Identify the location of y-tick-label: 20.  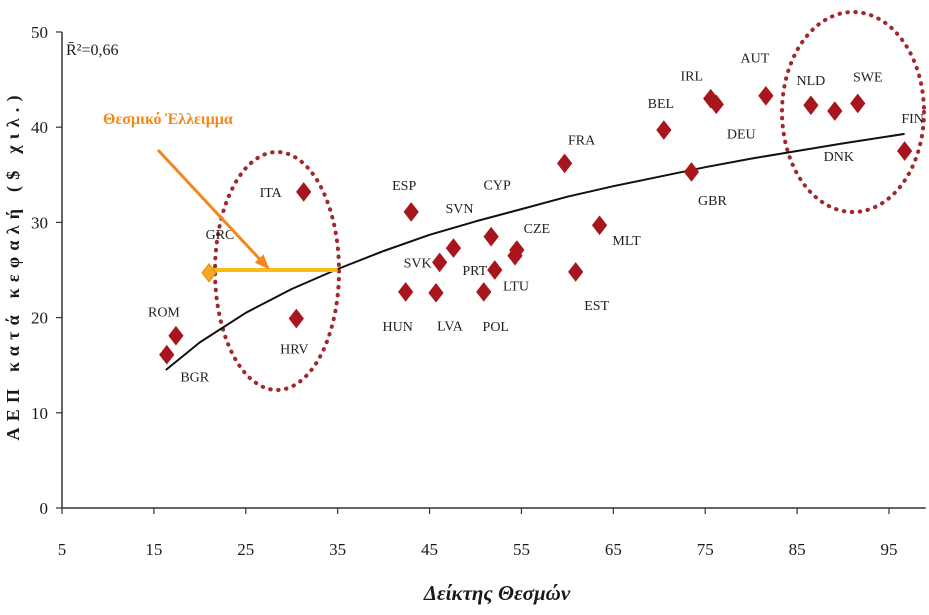
(39, 318).